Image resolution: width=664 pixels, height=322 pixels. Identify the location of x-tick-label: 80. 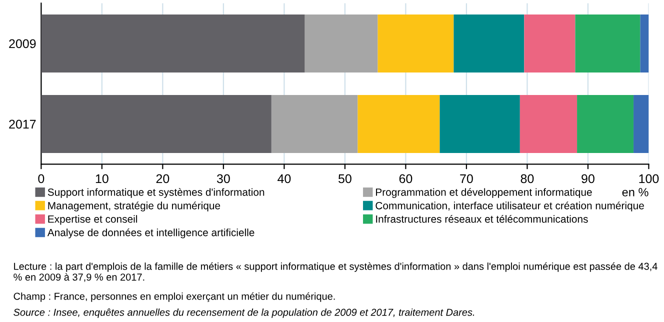
(527, 179).